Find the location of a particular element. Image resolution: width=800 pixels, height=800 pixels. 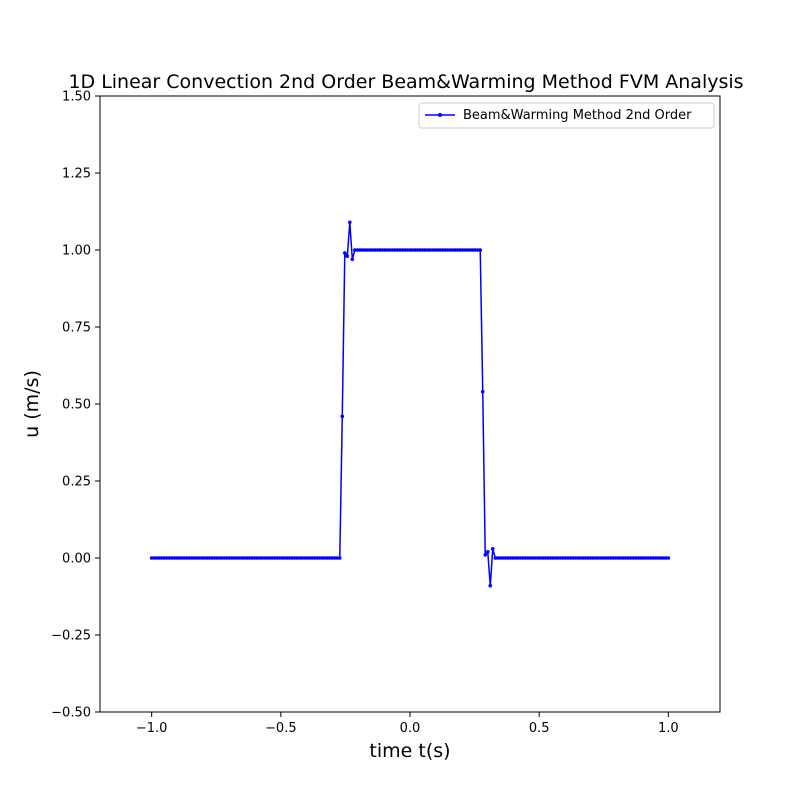

x-tick-label: −0.5 is located at coordinates (281, 728).